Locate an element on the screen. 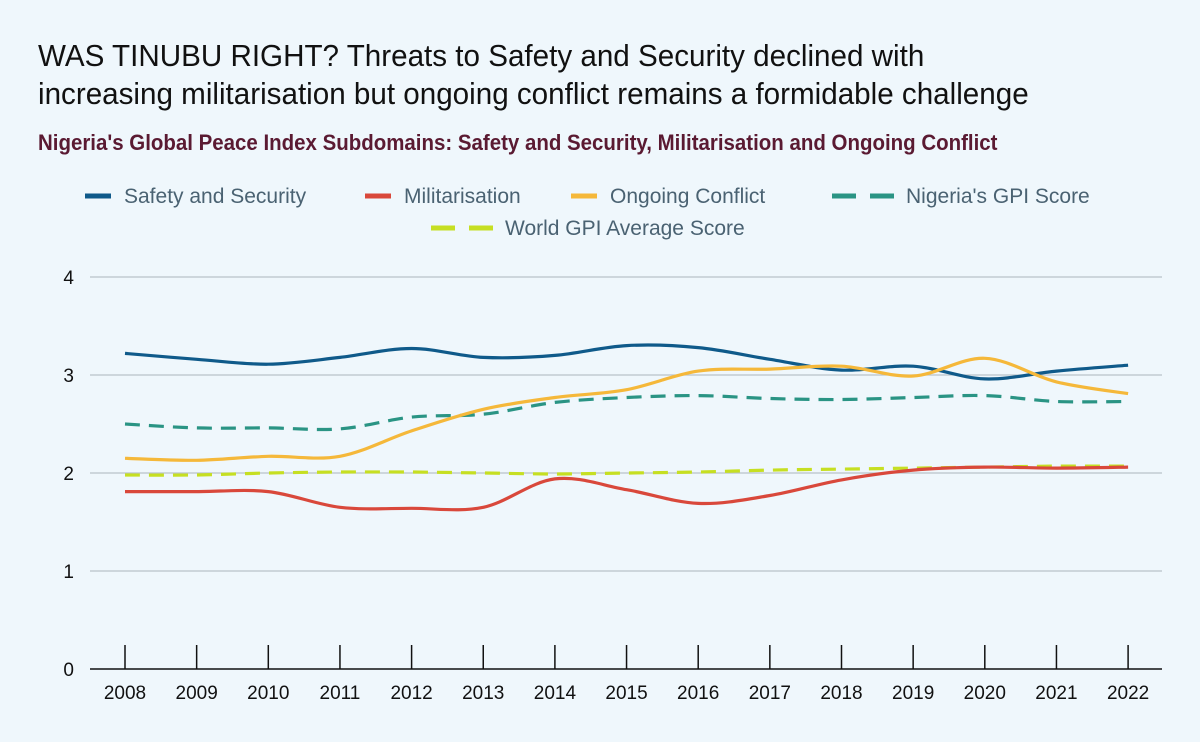 Image resolution: width=1200 pixels, height=742 pixels. x-tick-label-2012: 2012 is located at coordinates (411, 693).